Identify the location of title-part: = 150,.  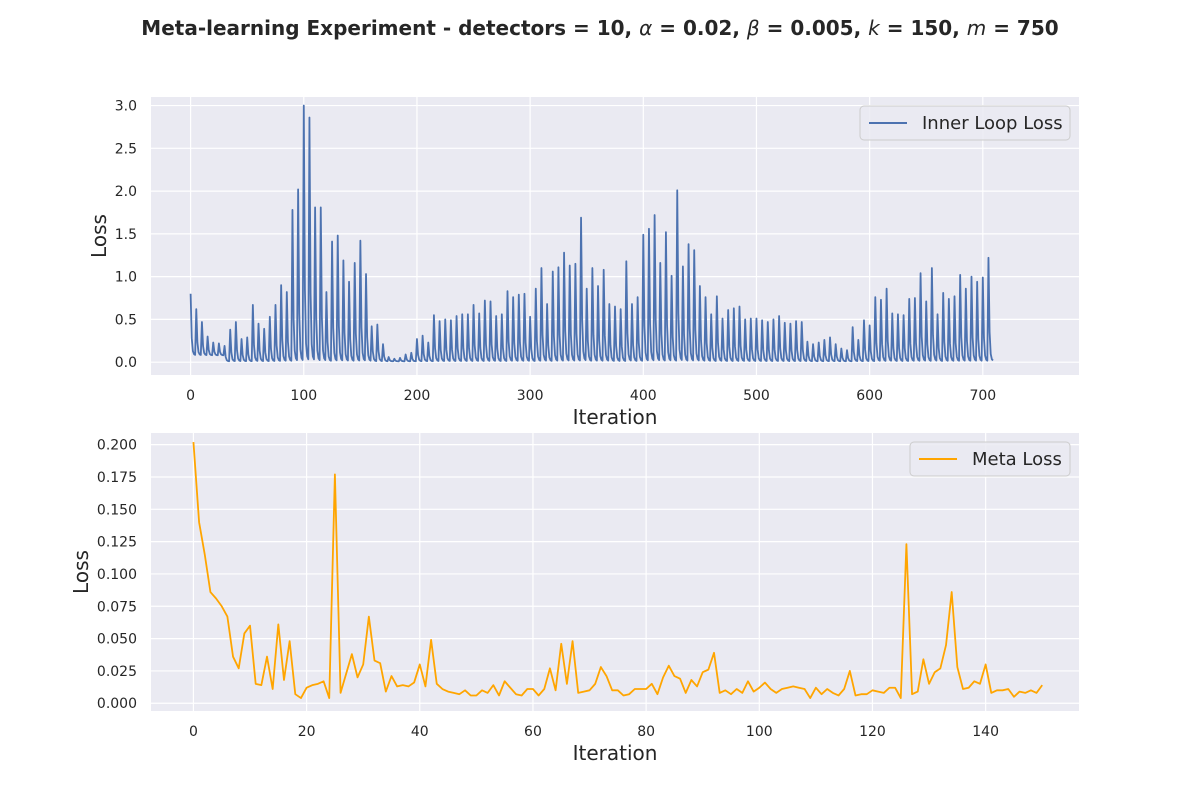
(923, 28).